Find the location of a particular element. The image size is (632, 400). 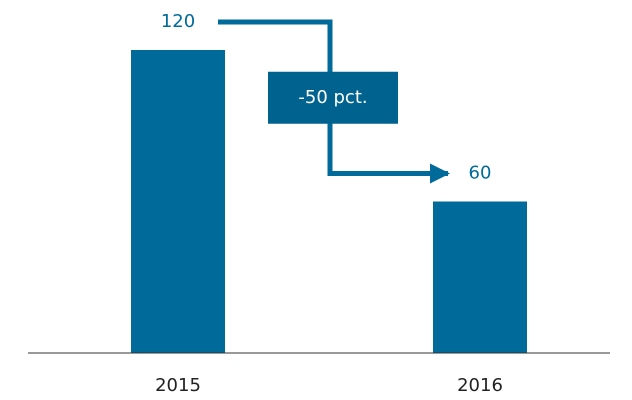

annotation: -50 pct. is located at coordinates (332, 97).